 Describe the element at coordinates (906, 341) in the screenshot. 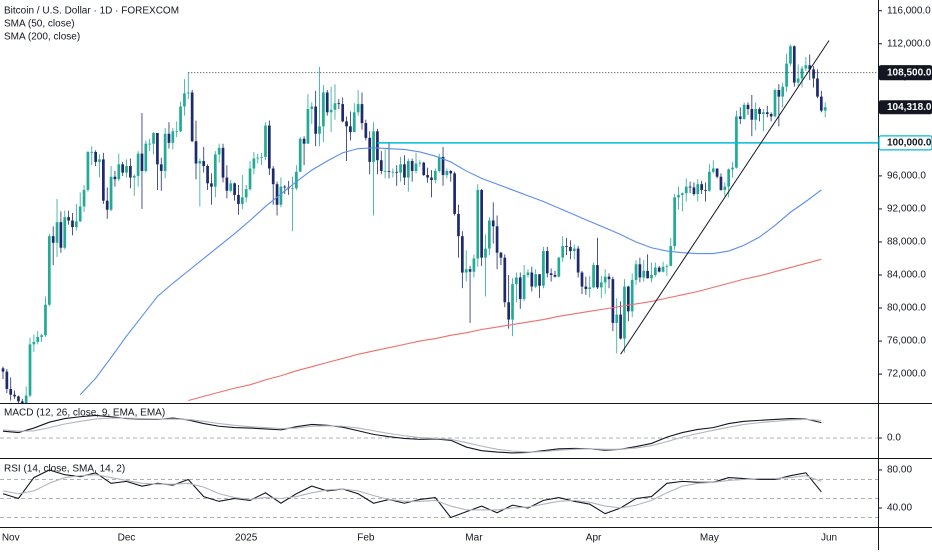

I see `y-tick-label: 76,000.0` at that location.